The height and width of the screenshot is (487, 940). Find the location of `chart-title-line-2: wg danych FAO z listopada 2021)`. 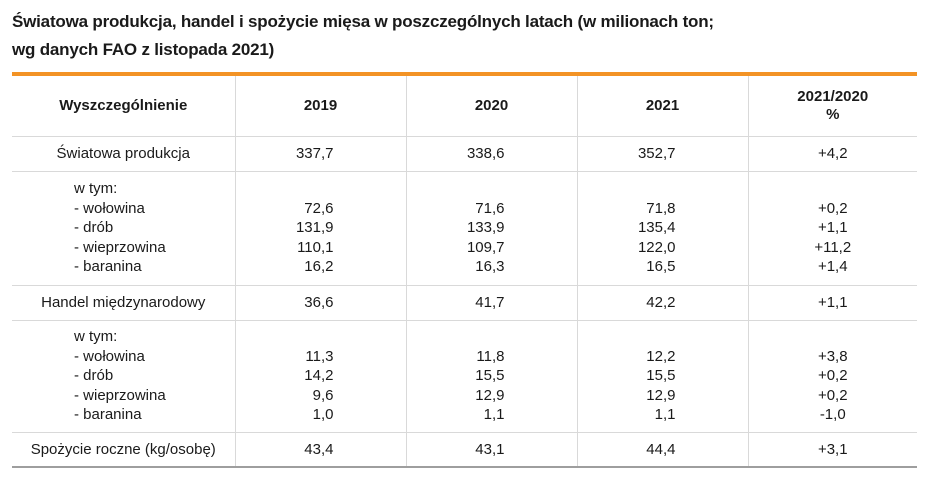

chart-title-line-2: wg danych FAO z listopada 2021) is located at coordinates (143, 49).